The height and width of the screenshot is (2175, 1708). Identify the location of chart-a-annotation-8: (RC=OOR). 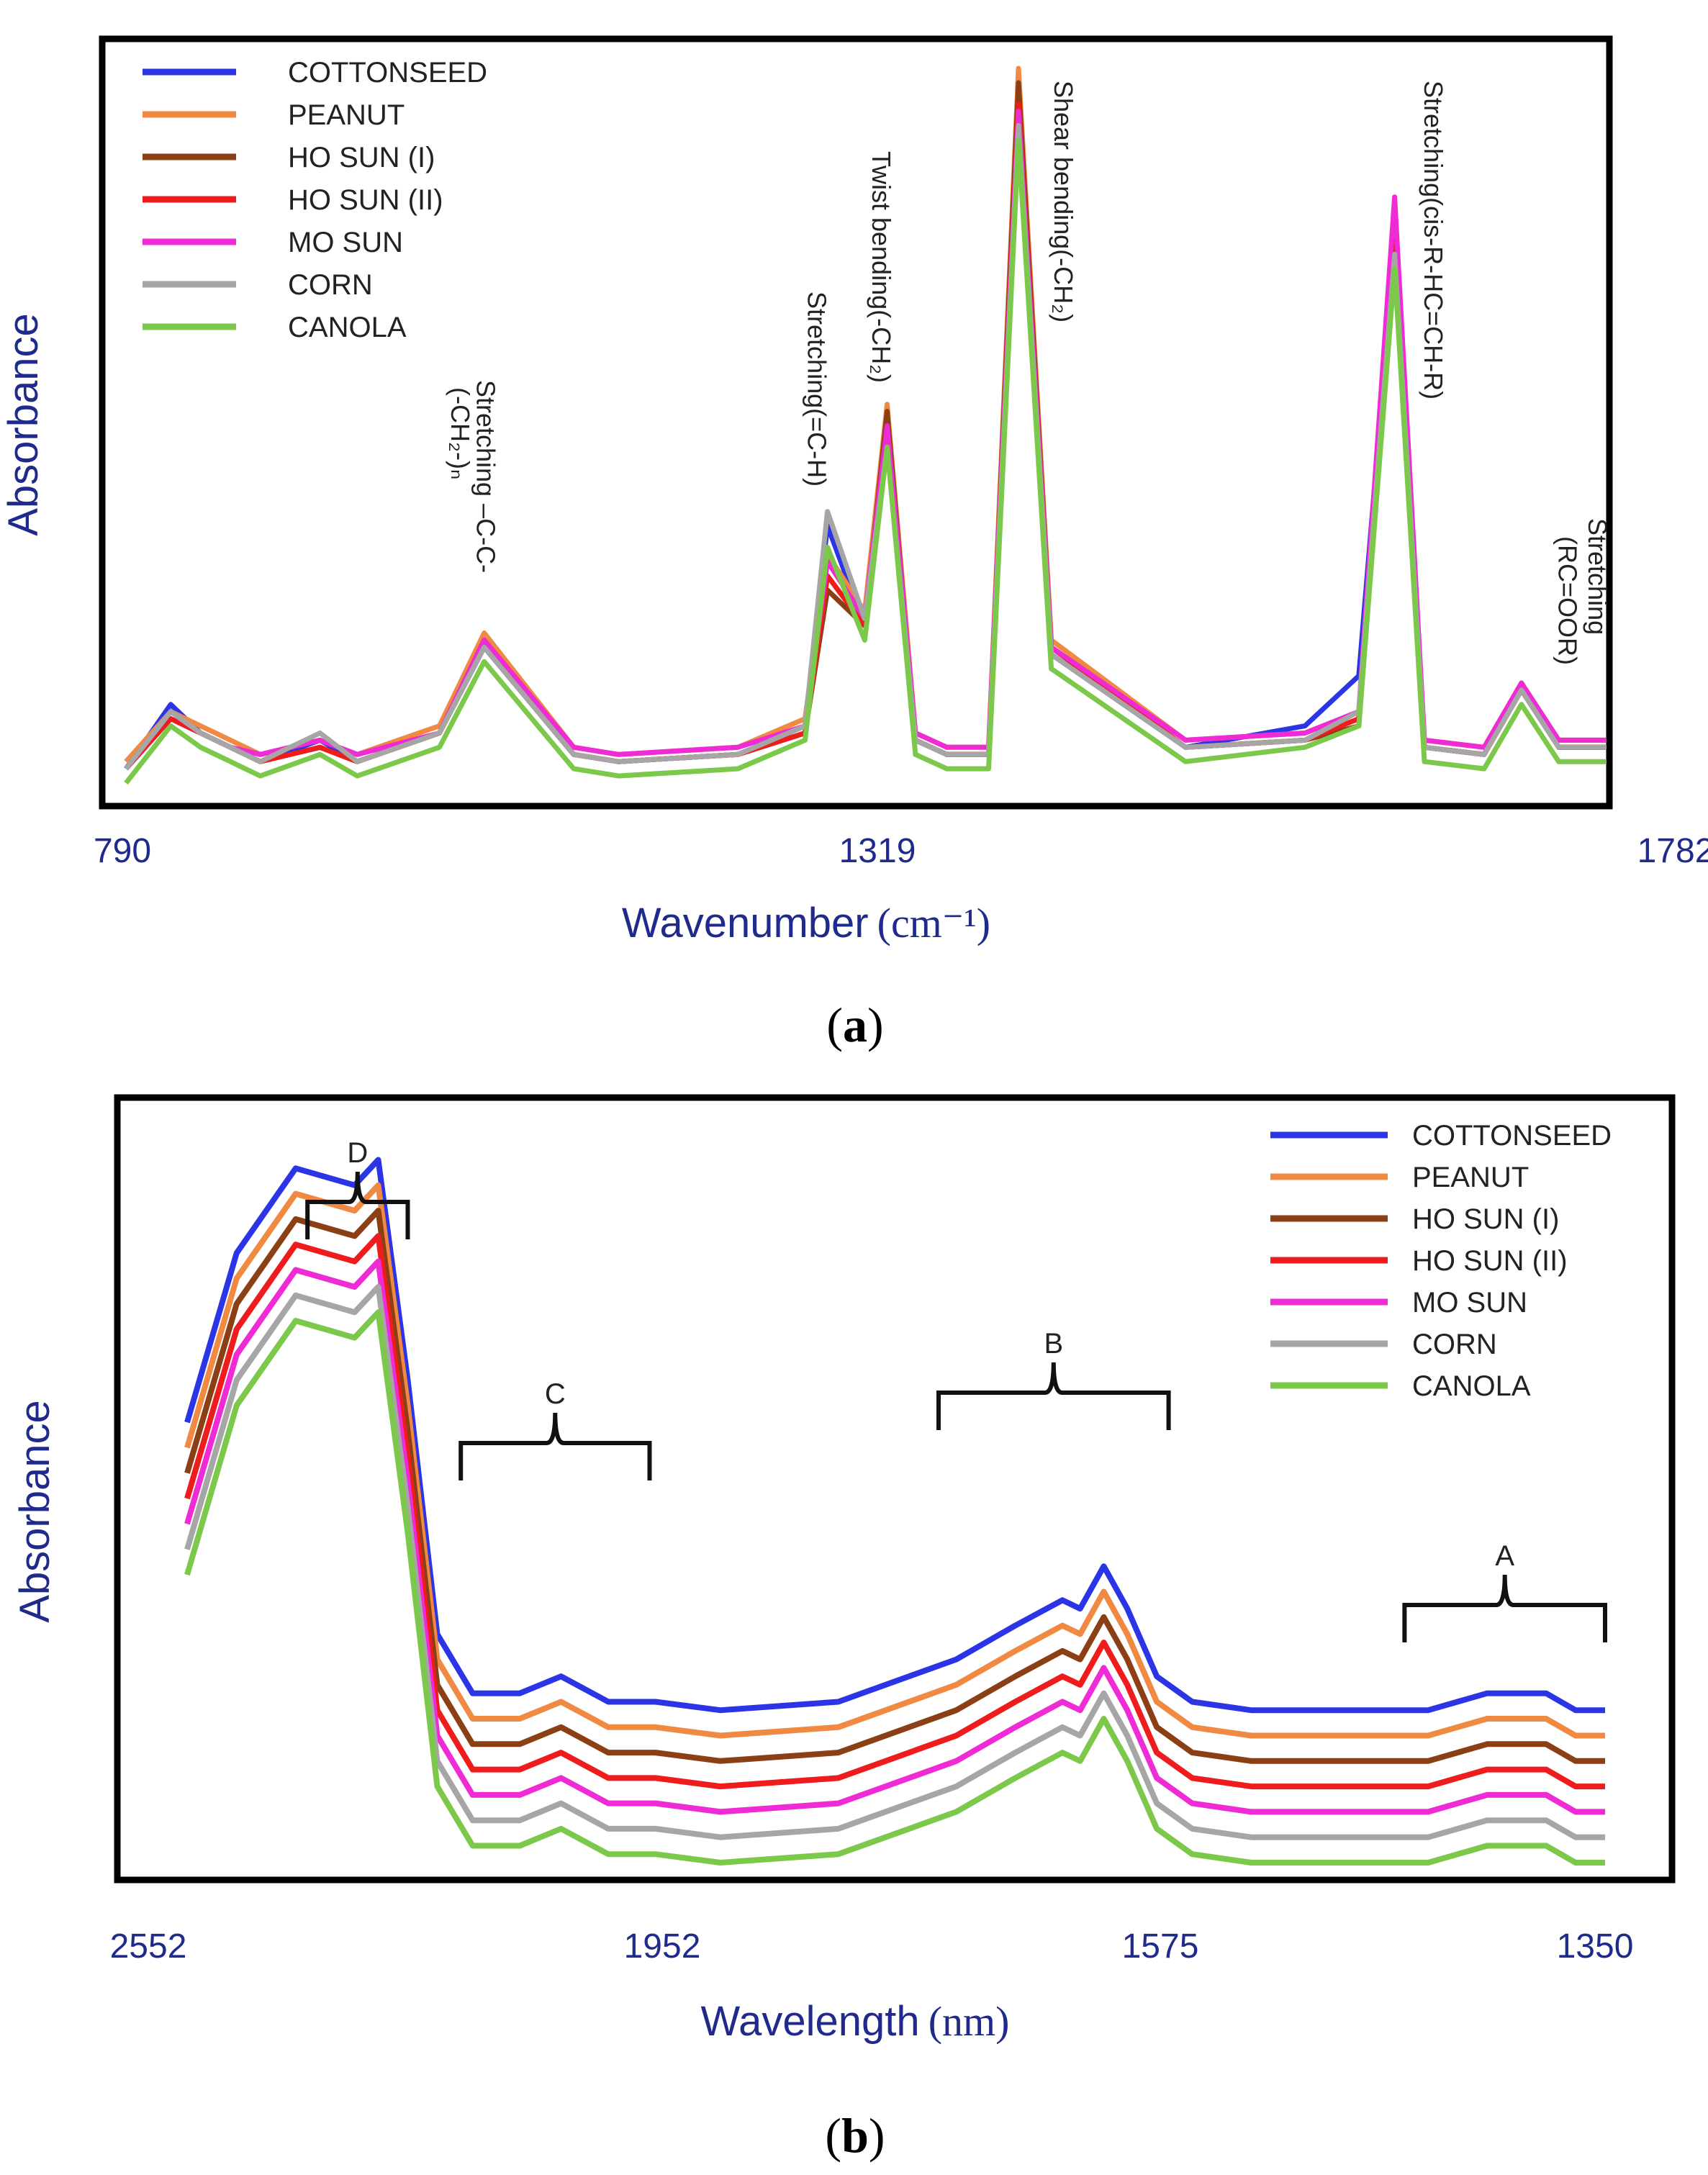
(1568, 600).